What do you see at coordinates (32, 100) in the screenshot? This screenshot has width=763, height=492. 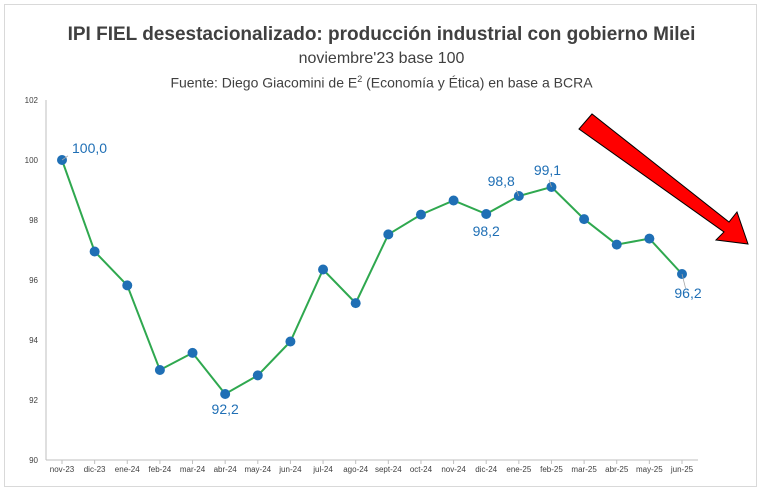 I see `y-tick-label: 102` at bounding box center [32, 100].